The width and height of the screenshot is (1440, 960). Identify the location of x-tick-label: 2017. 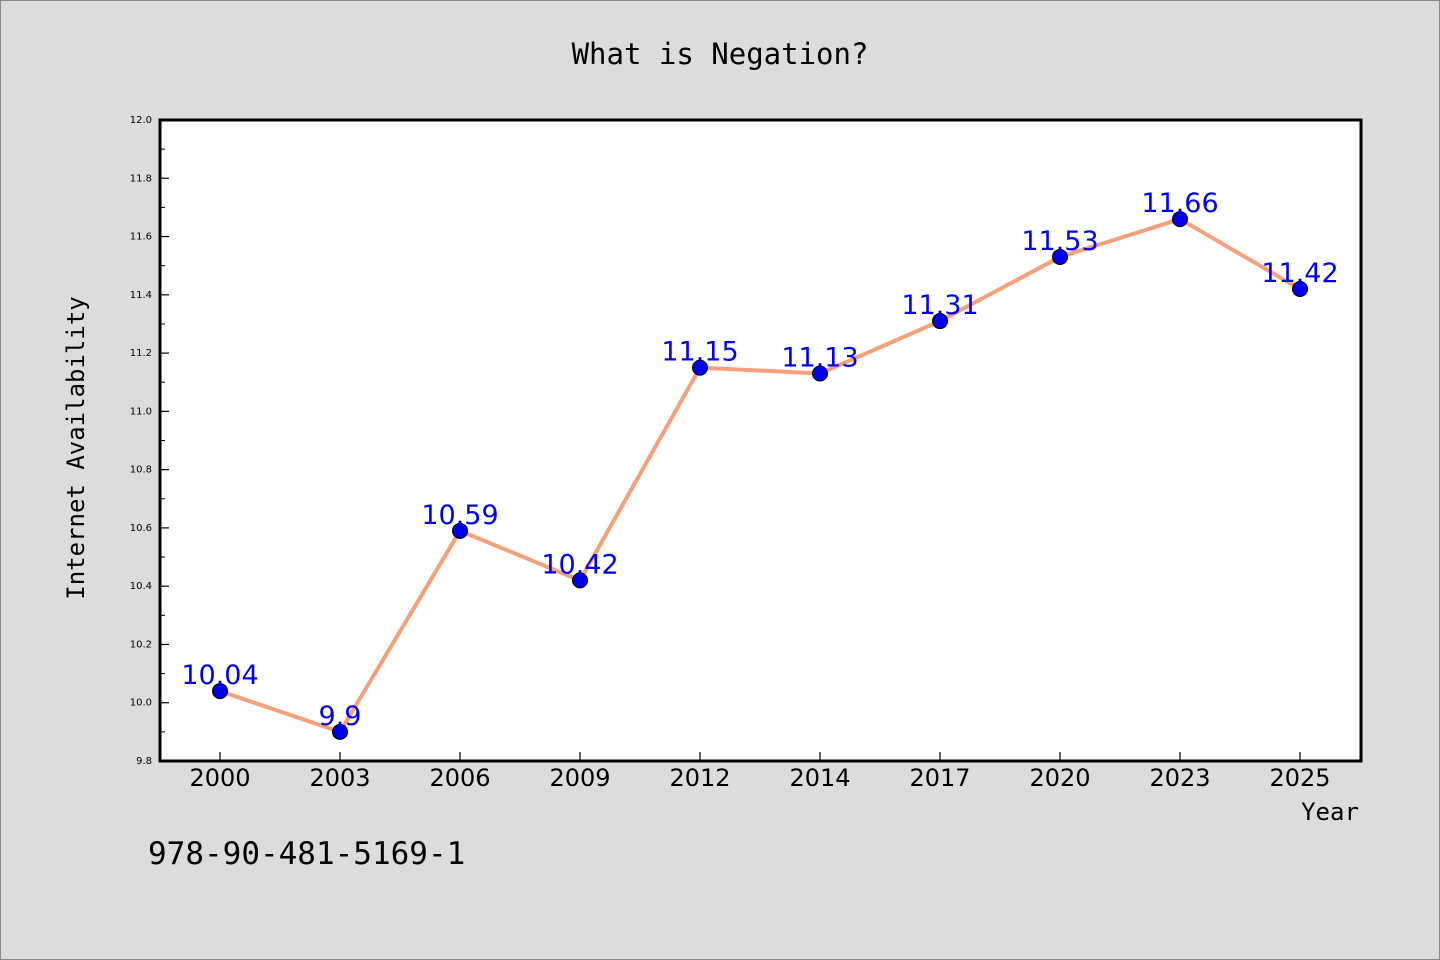
(939, 778).